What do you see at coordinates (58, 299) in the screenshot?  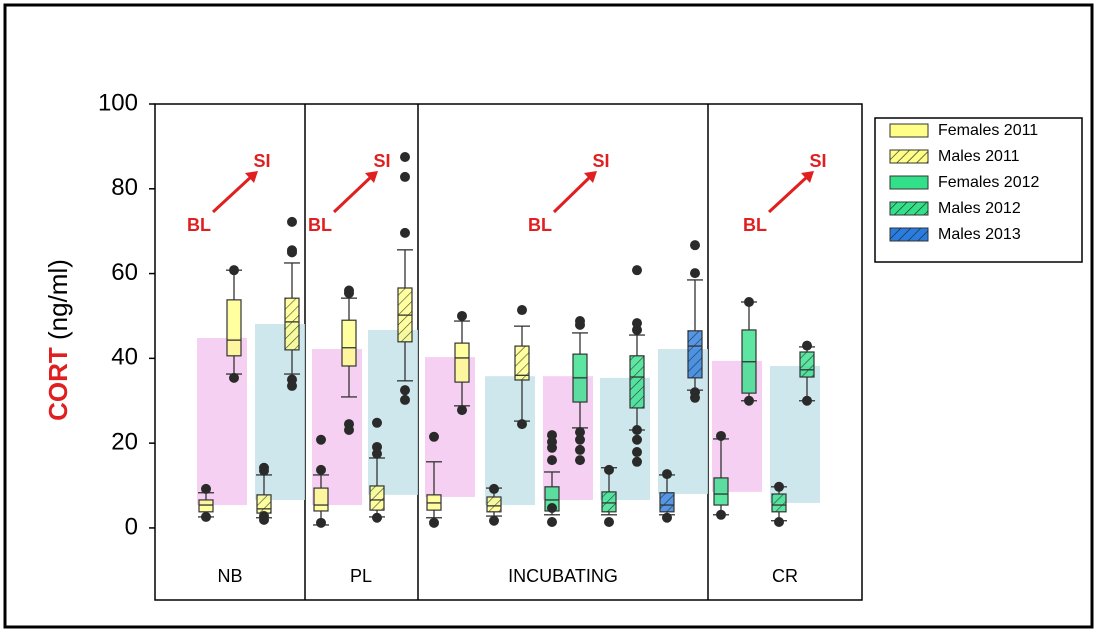 I see `y-label-unit: (ng/ml)` at bounding box center [58, 299].